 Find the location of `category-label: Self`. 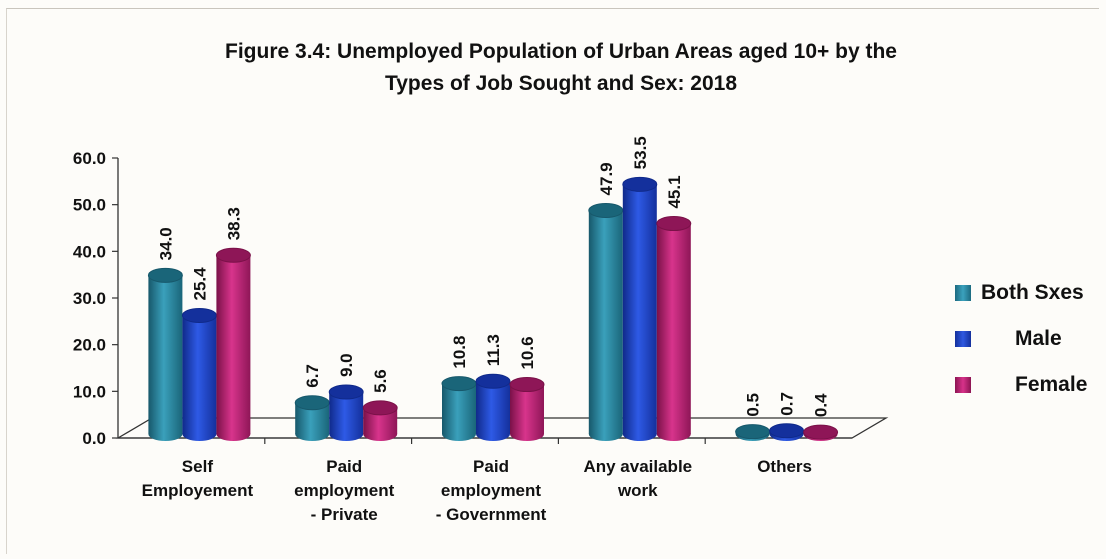

category-label: Self is located at coordinates (198, 466).